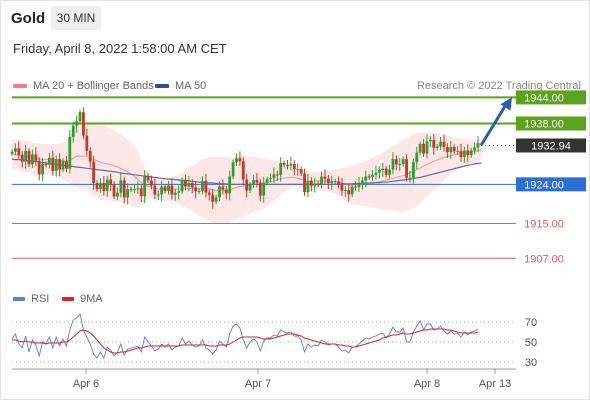  What do you see at coordinates (551, 145) in the screenshot?
I see `current-price-tag` at bounding box center [551, 145].